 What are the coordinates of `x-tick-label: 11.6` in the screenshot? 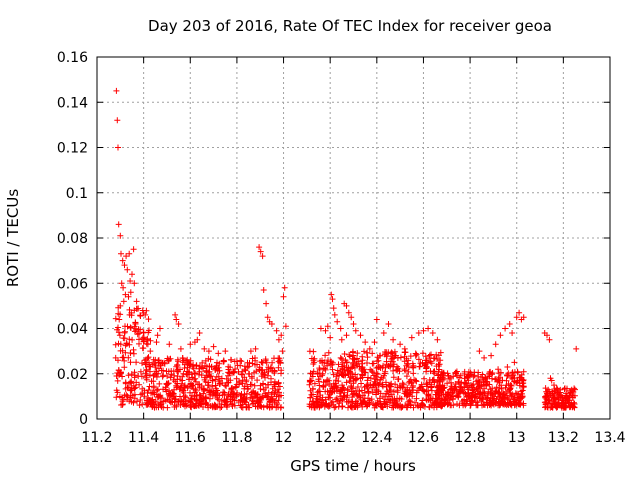 It's located at (190, 438).